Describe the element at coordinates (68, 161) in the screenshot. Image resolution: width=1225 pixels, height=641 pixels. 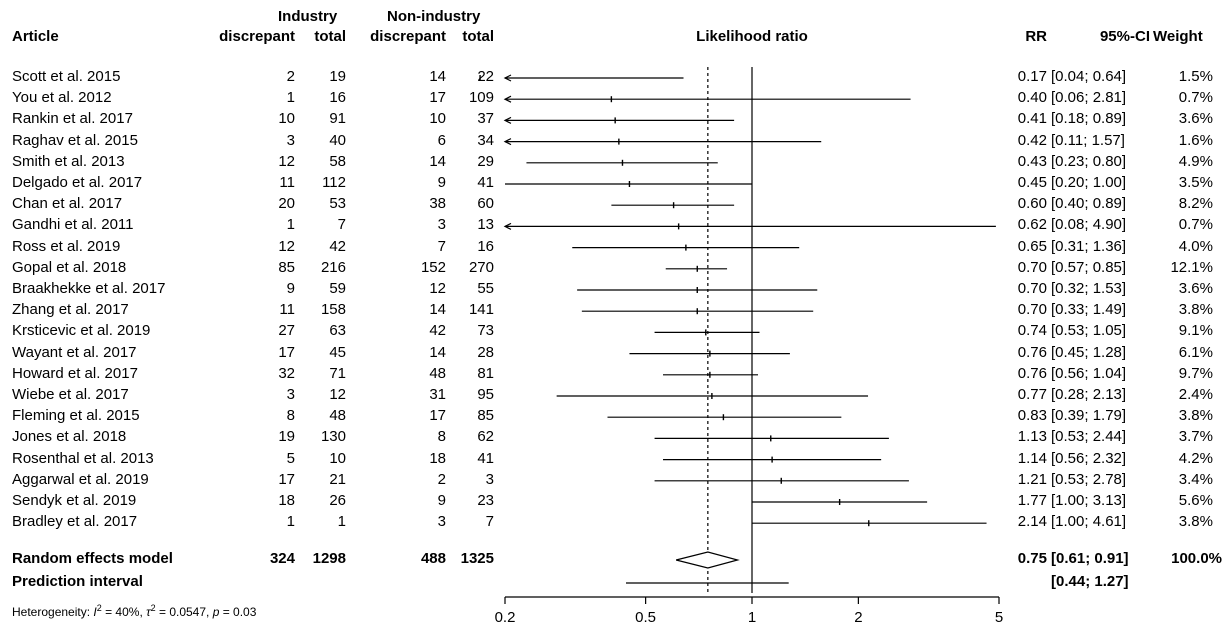
I see `study-name: Smith et al. 2013` at that location.